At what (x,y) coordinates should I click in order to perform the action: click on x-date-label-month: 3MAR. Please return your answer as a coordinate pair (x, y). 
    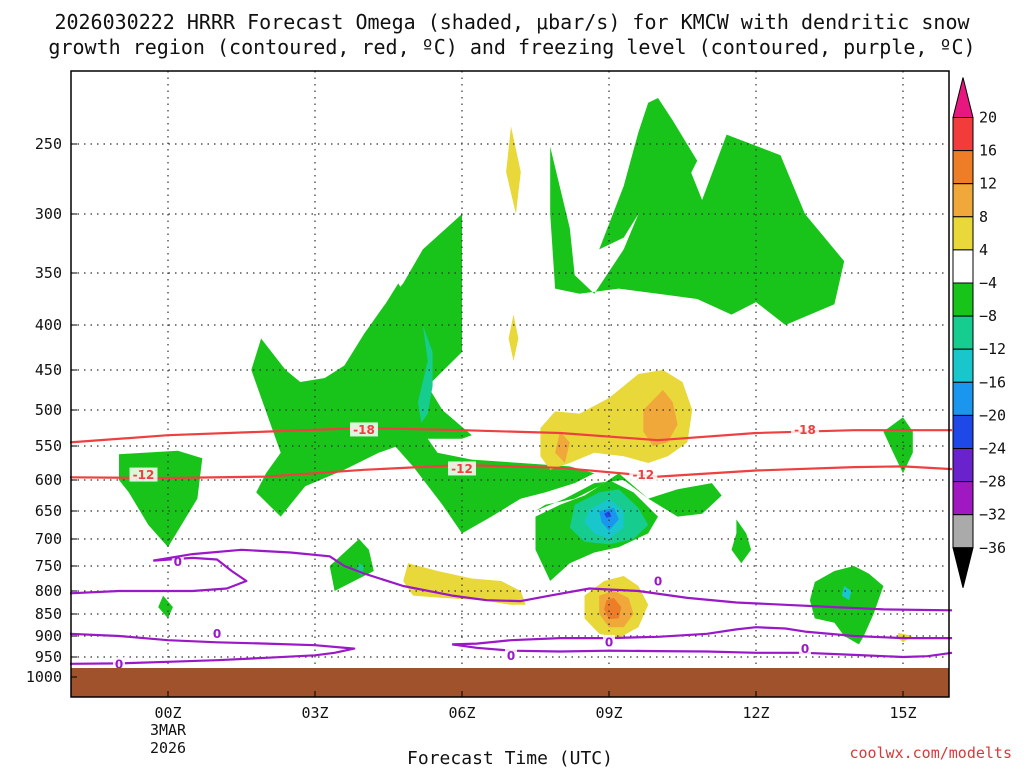
    Looking at the image, I should click on (168, 730).